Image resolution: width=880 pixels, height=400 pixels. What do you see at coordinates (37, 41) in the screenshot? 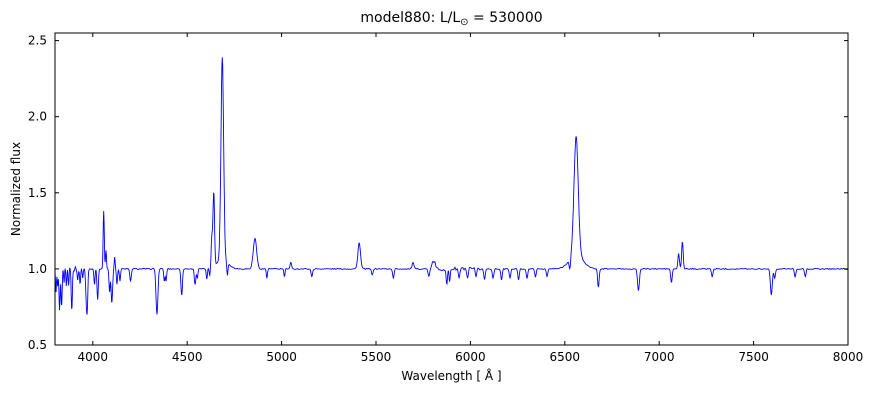
I see `y-tick-label: 2.5` at bounding box center [37, 41].